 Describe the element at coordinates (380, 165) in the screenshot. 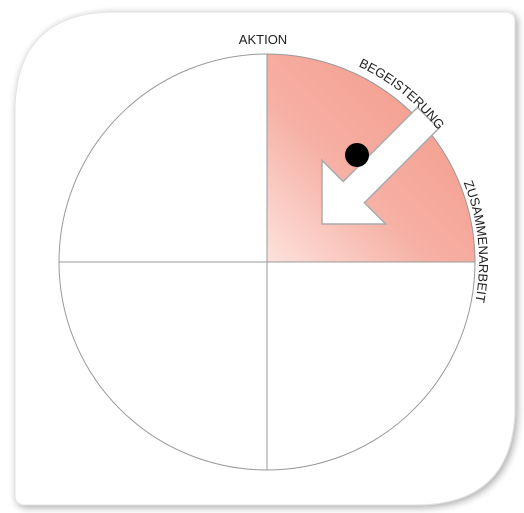

I see `arrow` at that location.